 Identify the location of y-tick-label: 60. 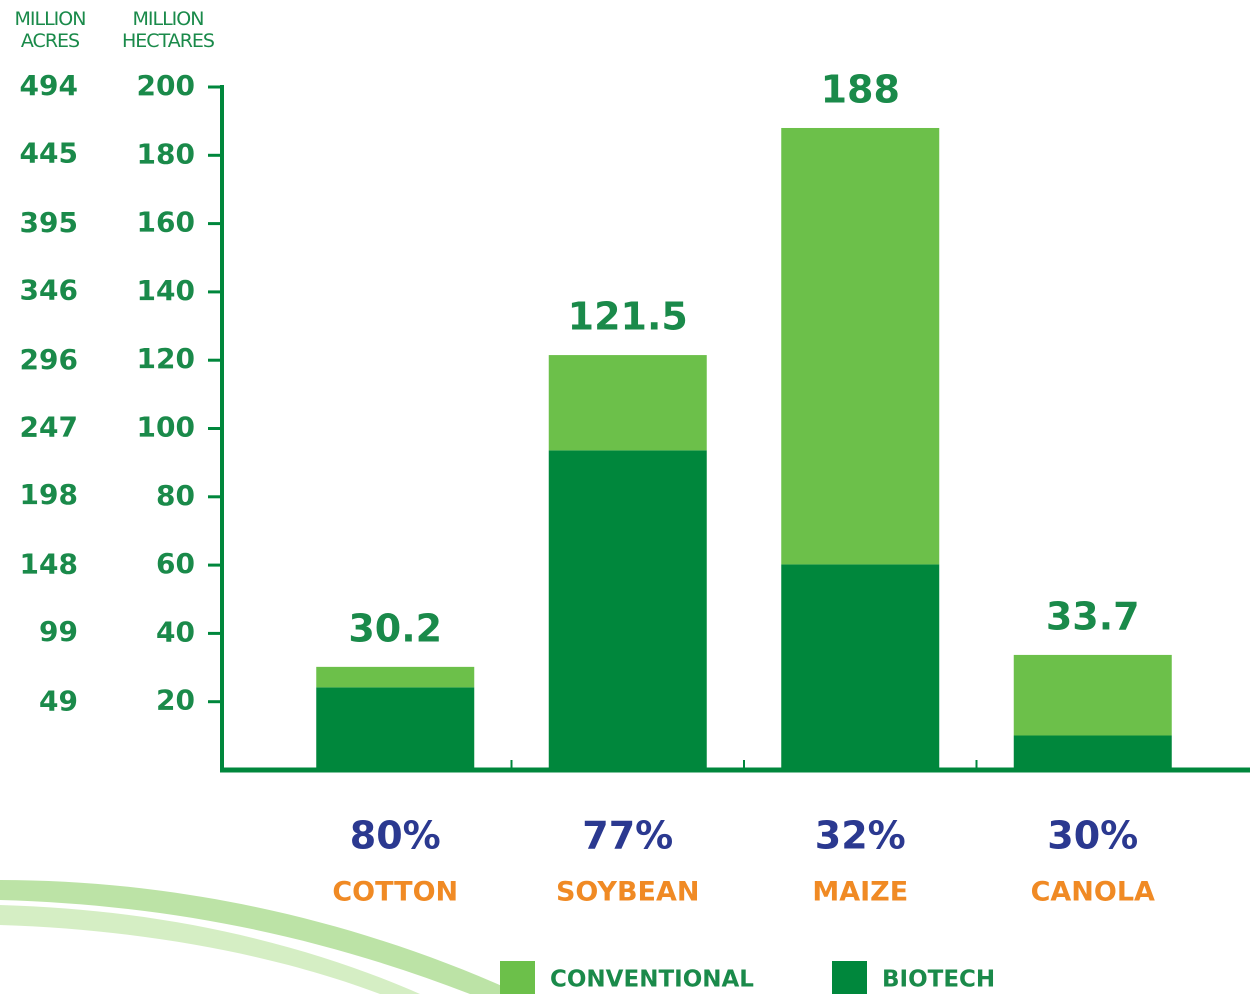
(175, 563).